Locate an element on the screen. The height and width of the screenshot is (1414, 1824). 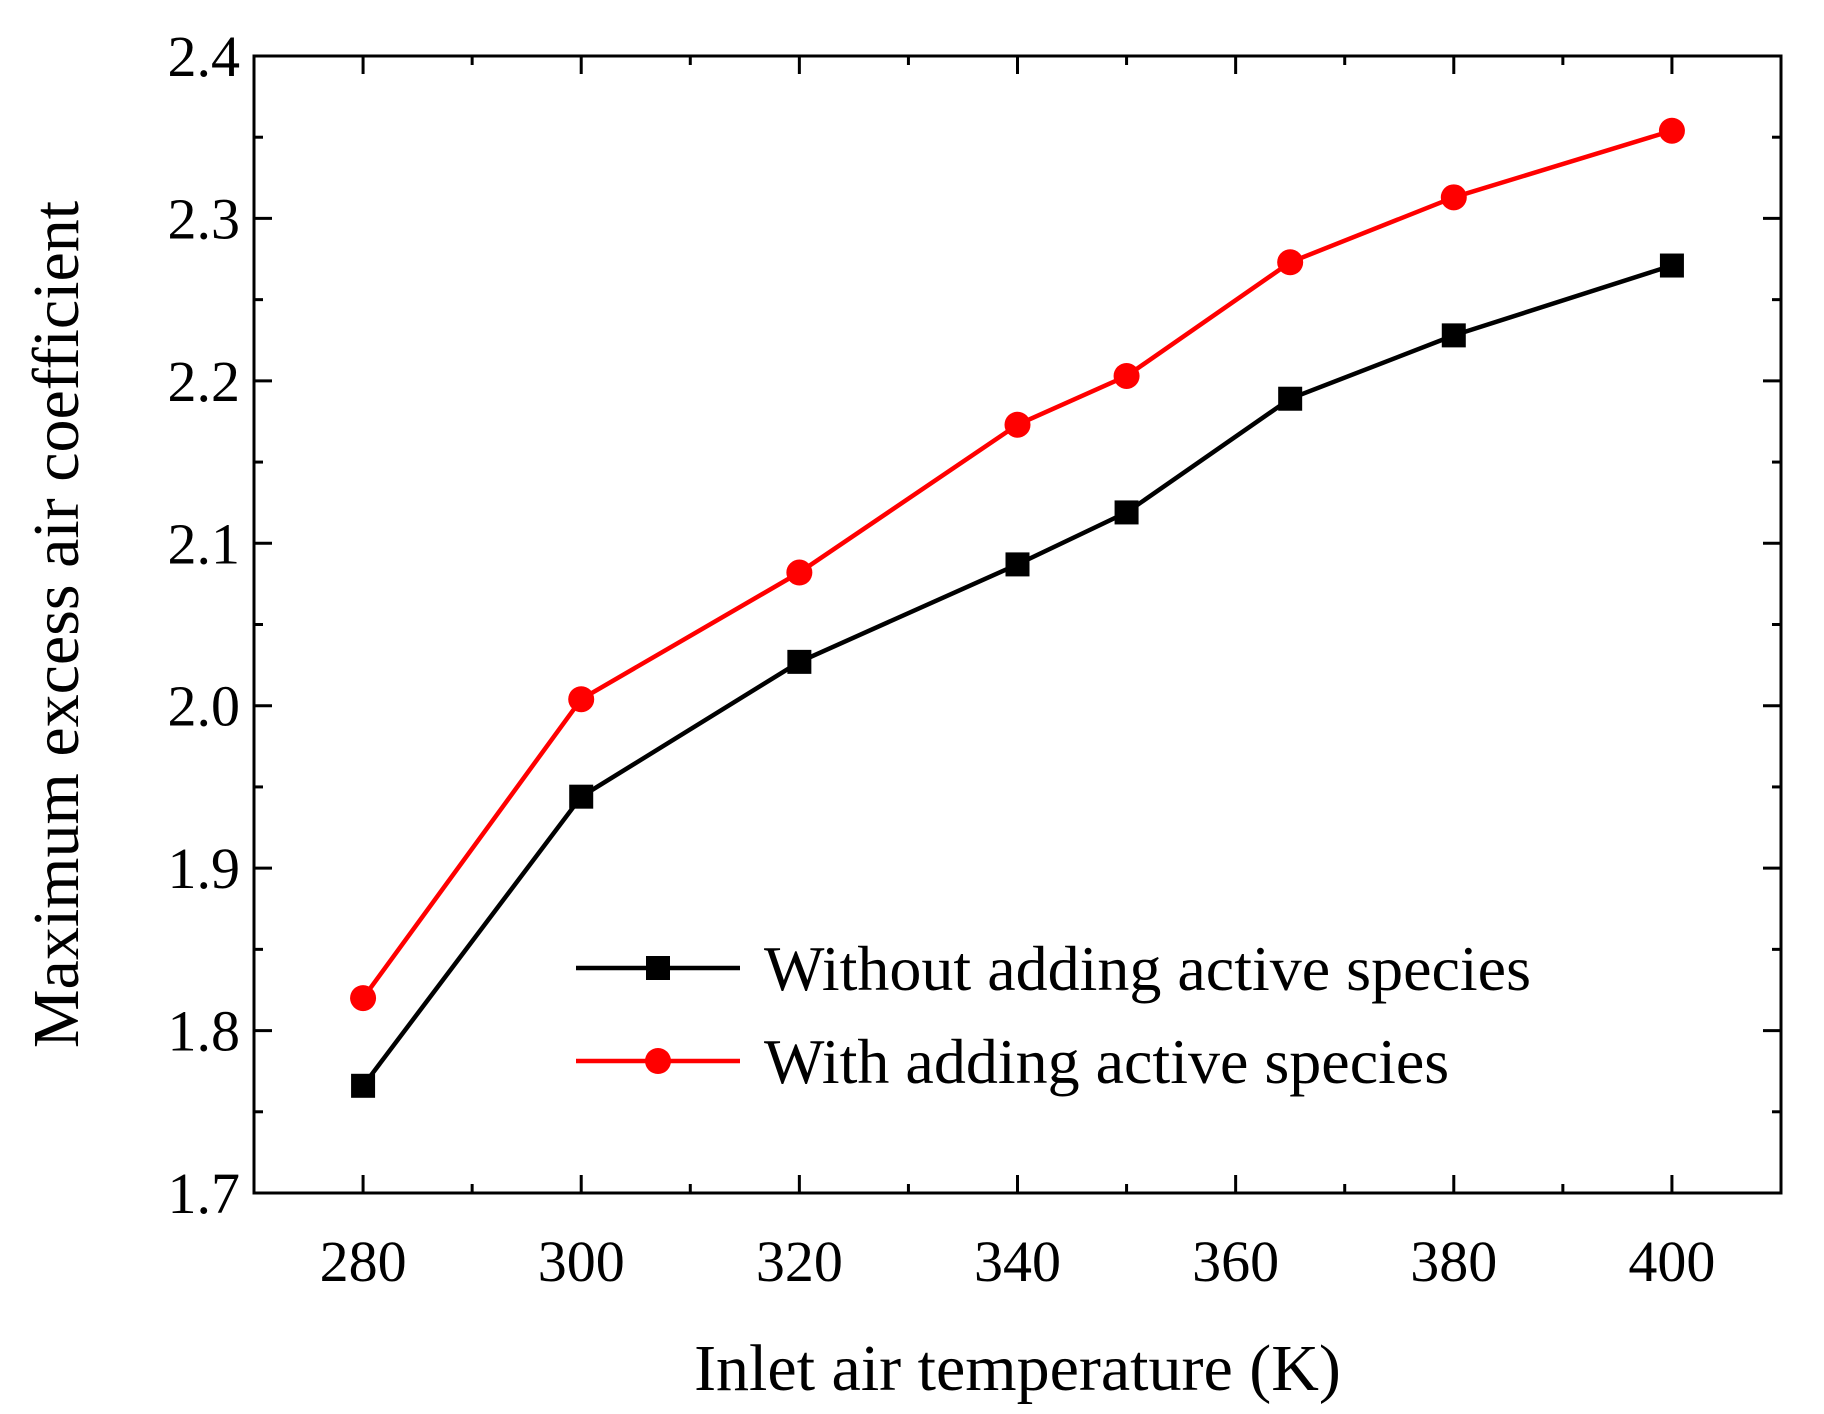
y-tick-label: 1.7 is located at coordinates (204, 1193).